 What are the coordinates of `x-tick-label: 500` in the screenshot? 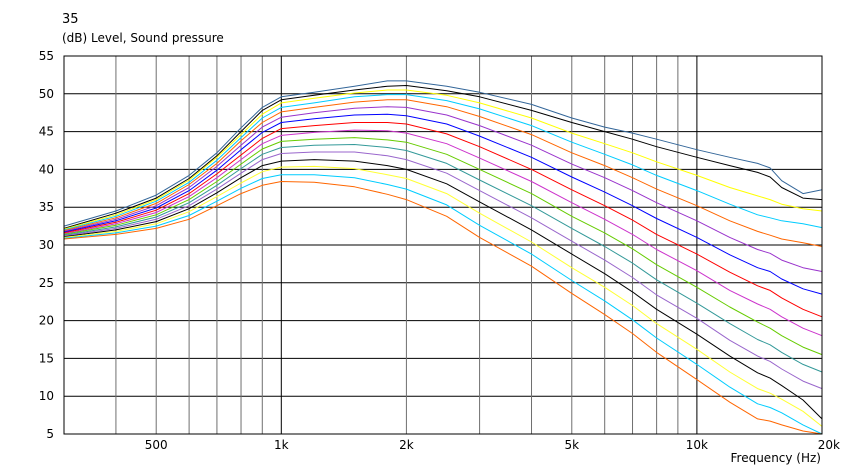 It's located at (156, 445).